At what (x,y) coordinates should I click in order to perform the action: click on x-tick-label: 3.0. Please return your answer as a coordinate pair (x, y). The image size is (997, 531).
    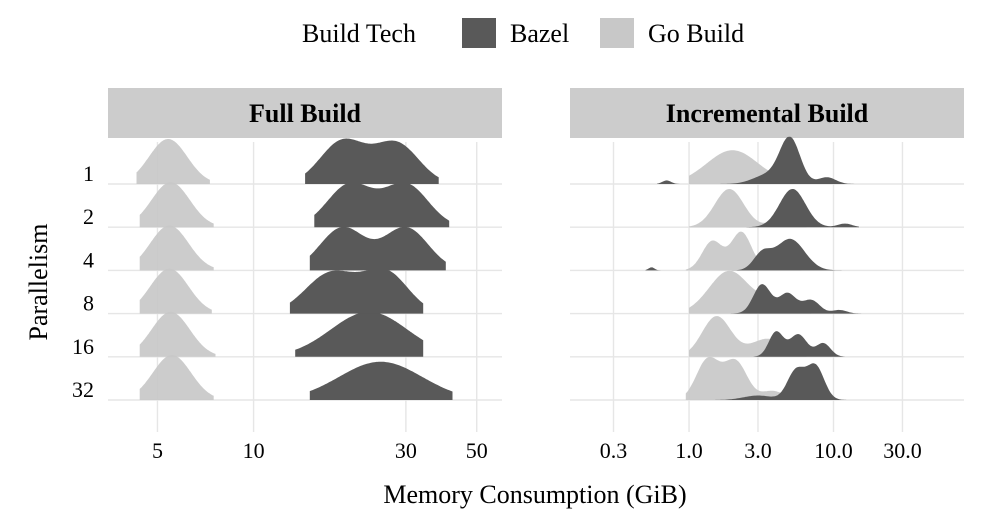
    Looking at the image, I should click on (758, 450).